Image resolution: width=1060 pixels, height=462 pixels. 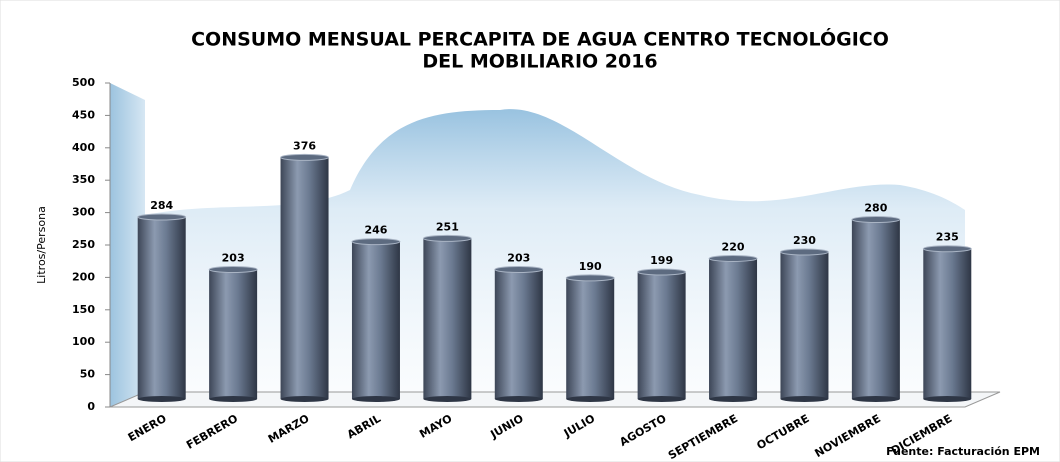 What do you see at coordinates (304, 145) in the screenshot?
I see `value-label: 376` at bounding box center [304, 145].